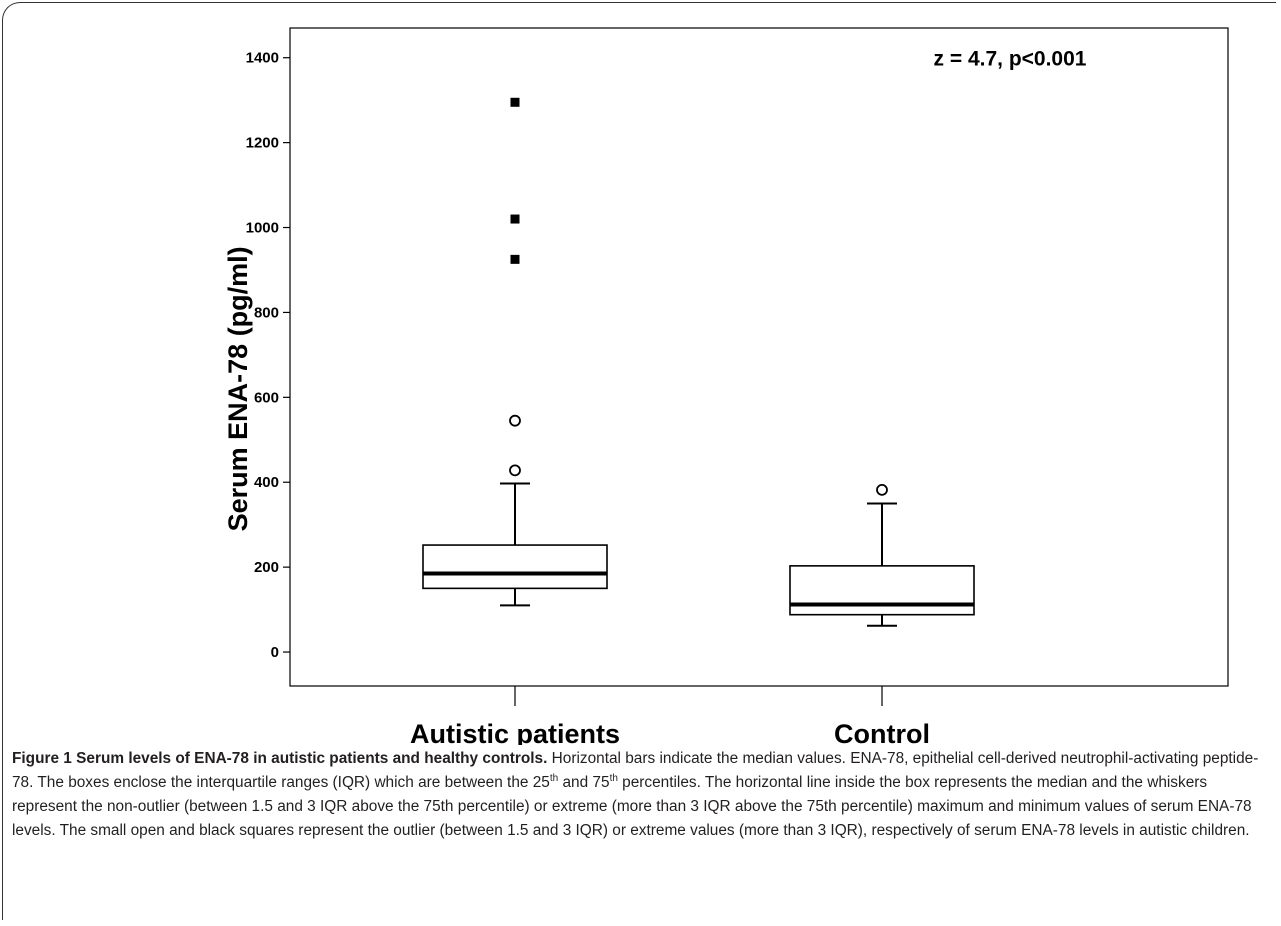  What do you see at coordinates (262, 143) in the screenshot?
I see `y-tick-label: 1200` at bounding box center [262, 143].